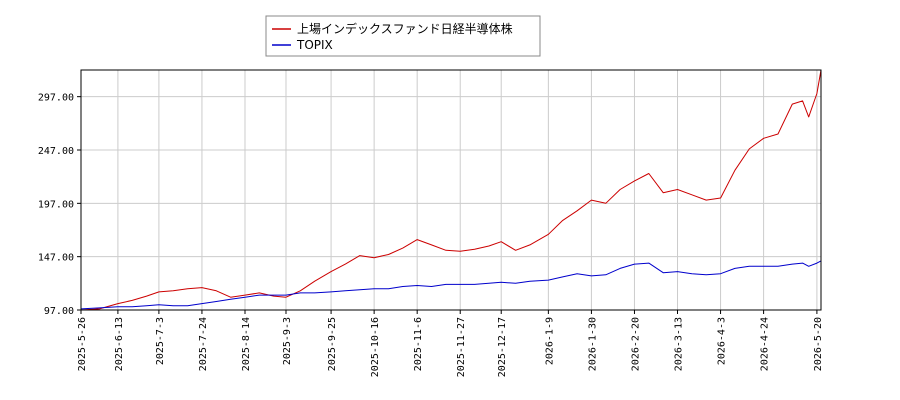 The height and width of the screenshot is (400, 900). What do you see at coordinates (722, 341) in the screenshot?
I see `x-tick-label: 2026-4-3` at bounding box center [722, 341].